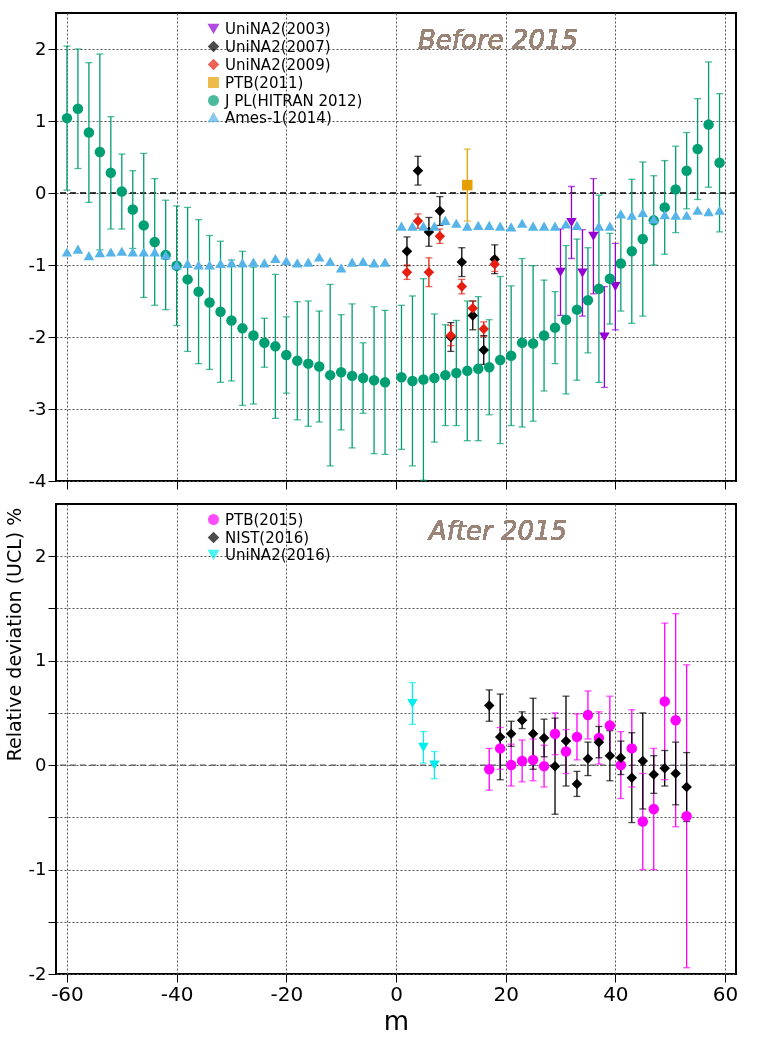  Describe the element at coordinates (67, 993) in the screenshot. I see `x-tick-label: -60` at that location.